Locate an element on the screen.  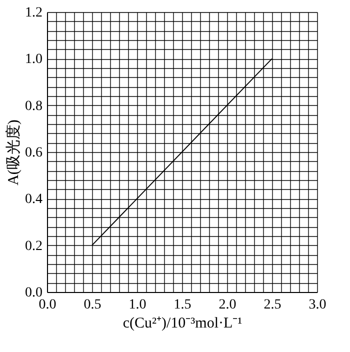
y-tick-label: 1.0 is located at coordinates (33, 60).